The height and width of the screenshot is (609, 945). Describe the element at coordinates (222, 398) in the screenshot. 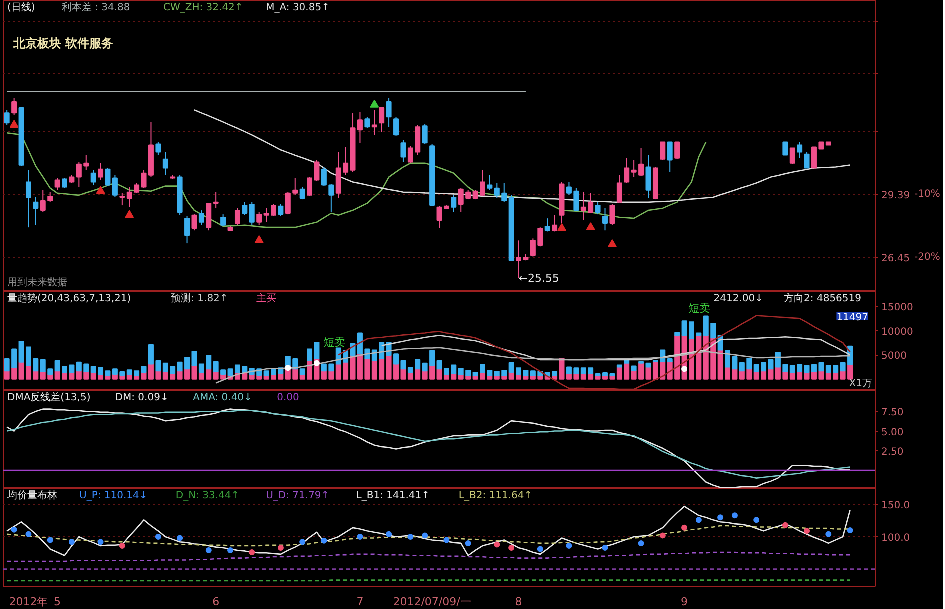

I see `series-label: AMA: 0.40↓` at that location.